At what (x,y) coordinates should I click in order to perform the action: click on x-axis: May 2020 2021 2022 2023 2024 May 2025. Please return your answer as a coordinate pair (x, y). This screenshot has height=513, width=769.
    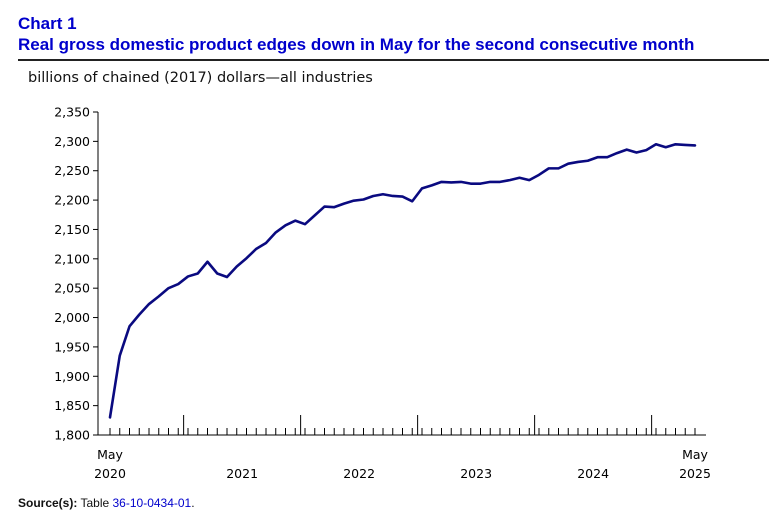
    Looking at the image, I should click on (402, 448).